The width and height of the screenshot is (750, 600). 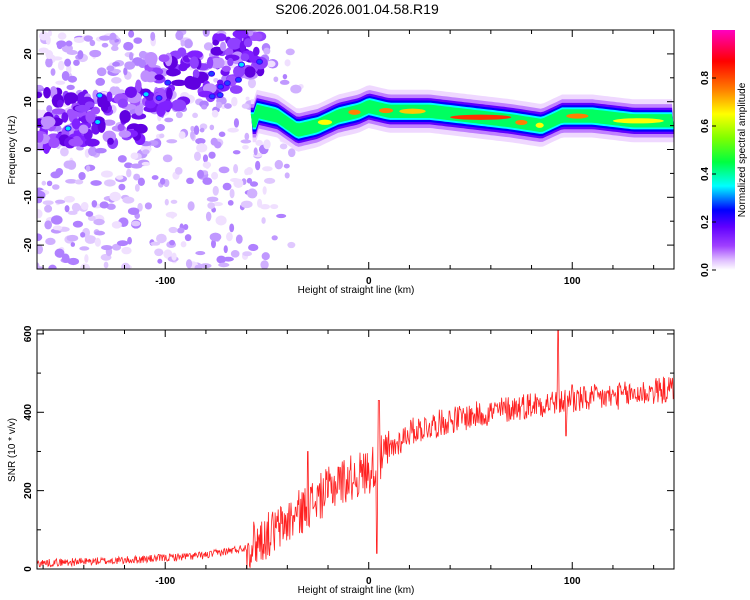 What do you see at coordinates (12, 450) in the screenshot?
I see `snr-y-axis-label: SNR (10 * v/v)` at bounding box center [12, 450].